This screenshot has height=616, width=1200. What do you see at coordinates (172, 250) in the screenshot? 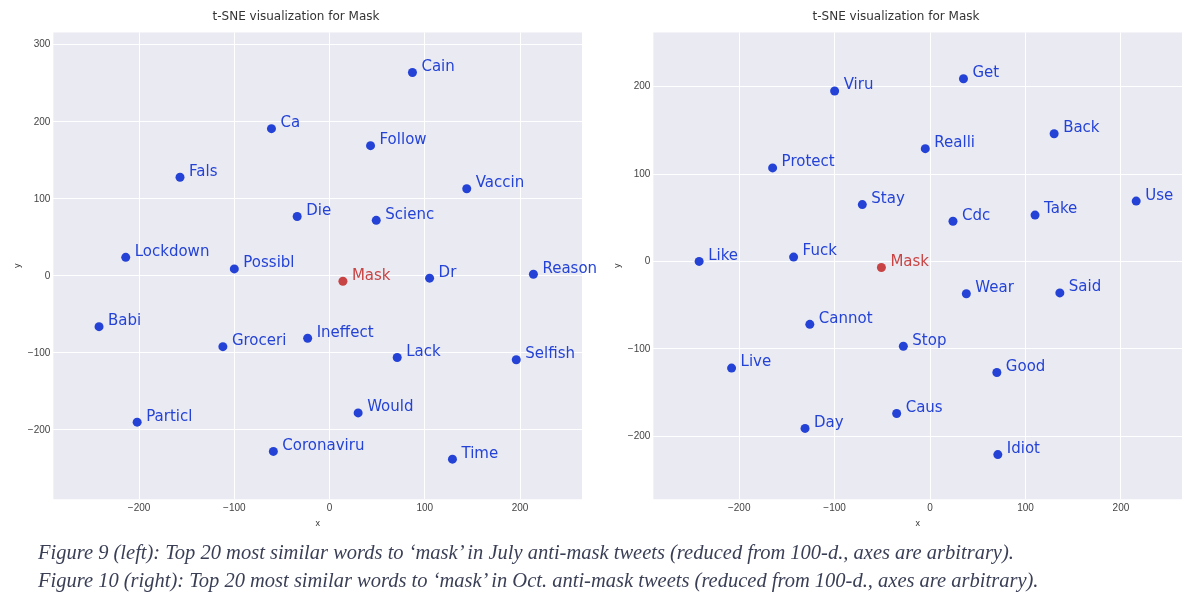
I see `data-label: Lockdown` at bounding box center [172, 250].